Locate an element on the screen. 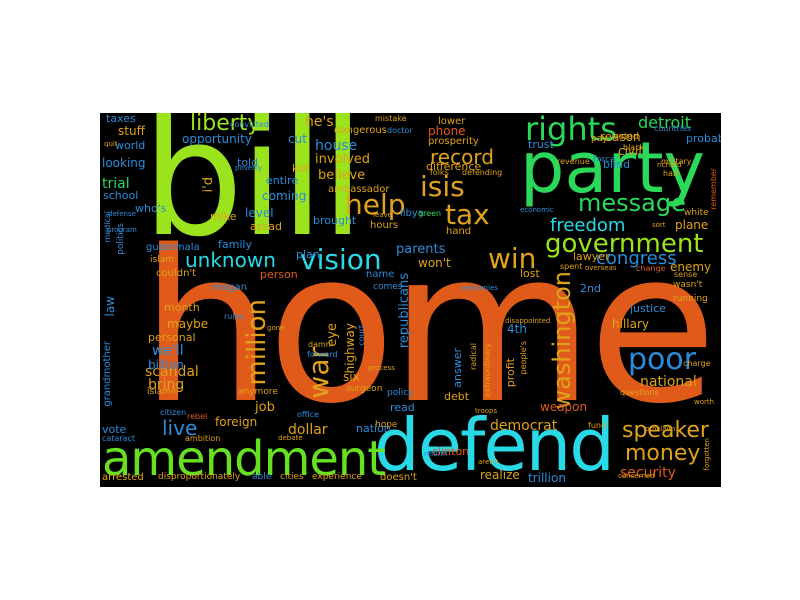 The image size is (800, 600). cloud-word: overseas is located at coordinates (601, 268).